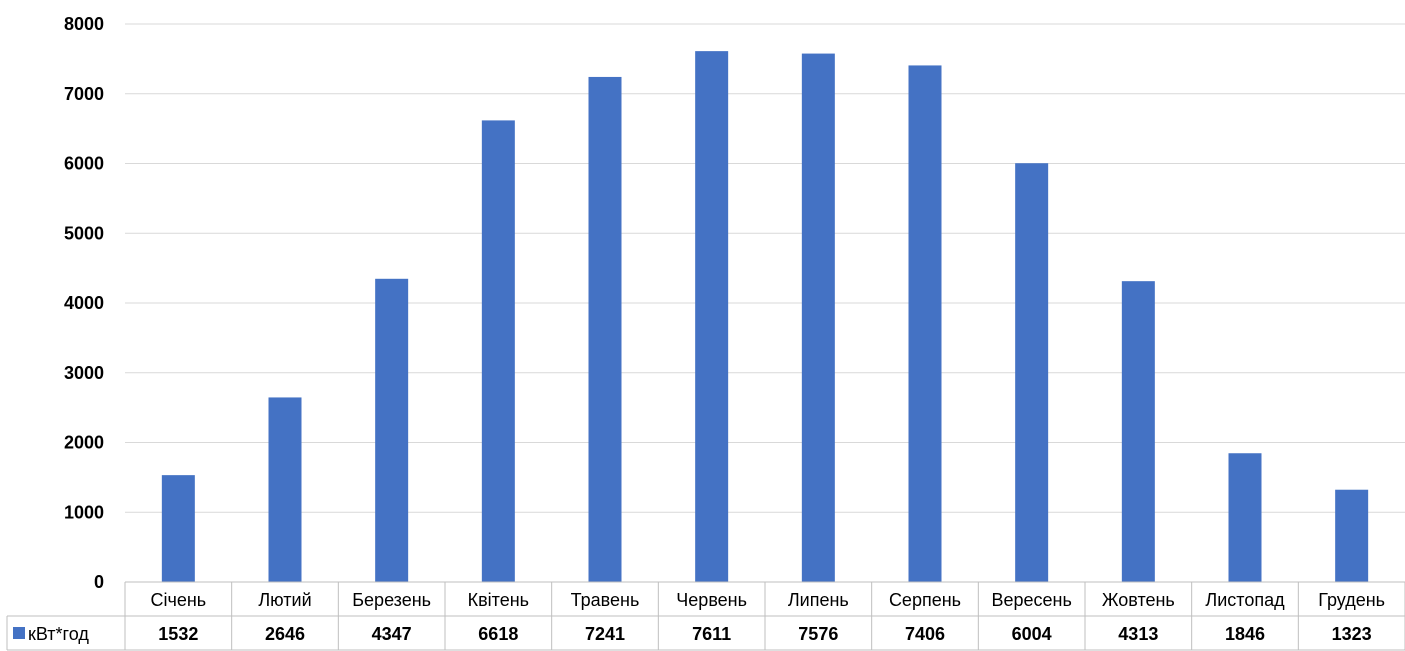 This screenshot has height=651, width=1405. I want to click on data-label: 1323, so click(1352, 634).